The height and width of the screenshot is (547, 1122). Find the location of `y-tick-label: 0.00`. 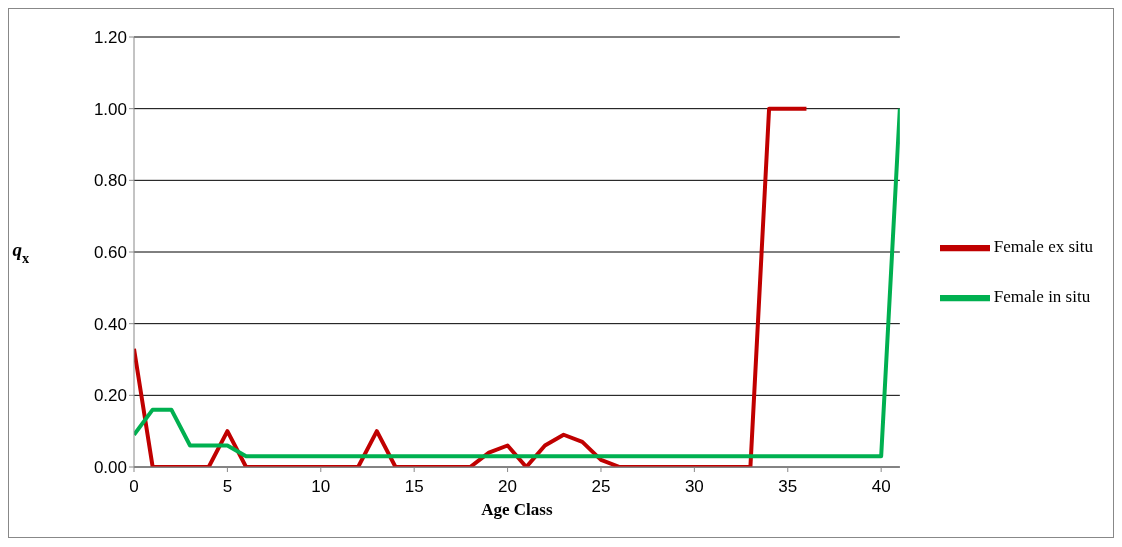

y-tick-label: 0.00 is located at coordinates (110, 468).